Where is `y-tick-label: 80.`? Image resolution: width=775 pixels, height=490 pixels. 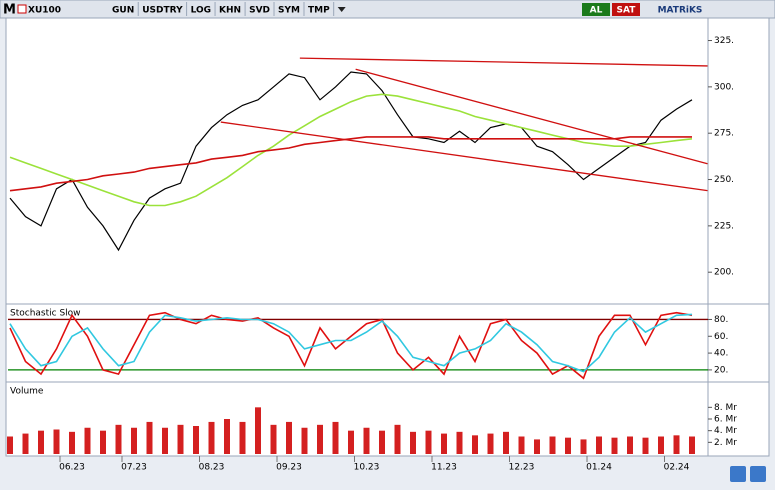 y-tick-label: 80. is located at coordinates (721, 320).